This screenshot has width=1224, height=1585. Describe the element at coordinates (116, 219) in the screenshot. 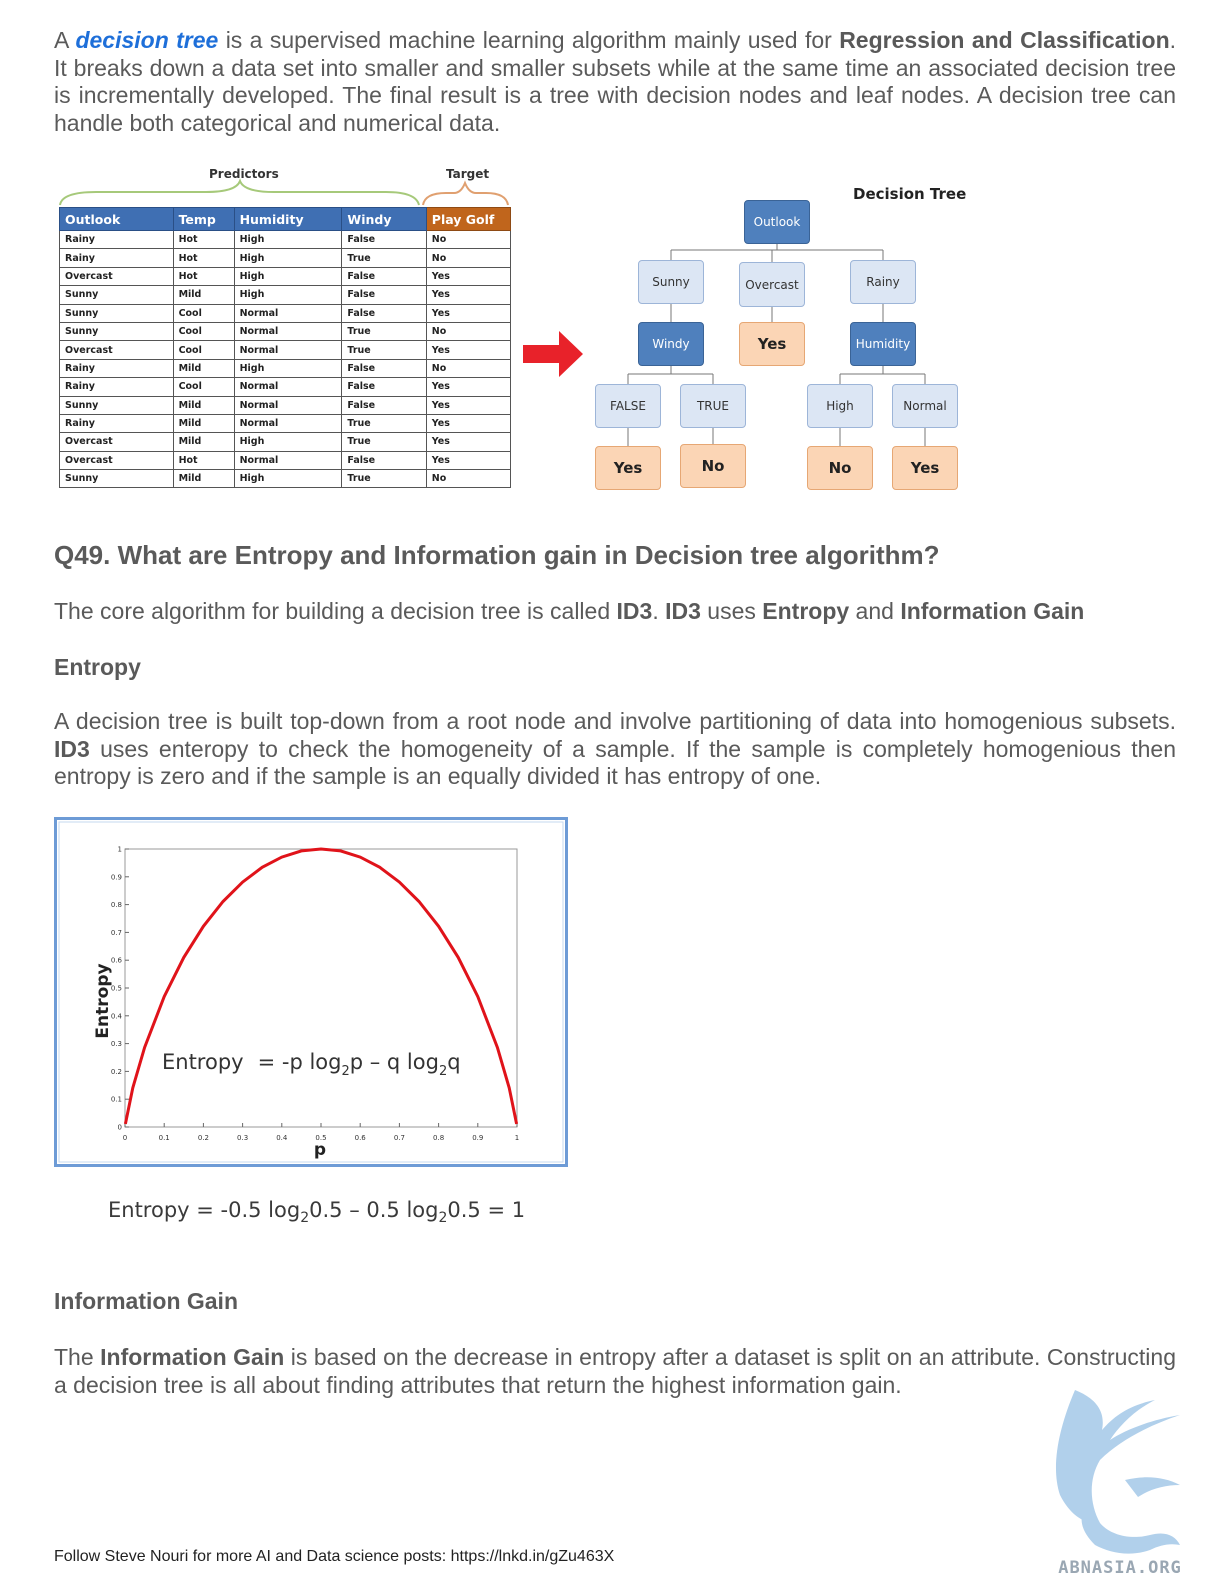

I see `table-header: Outlook` at that location.